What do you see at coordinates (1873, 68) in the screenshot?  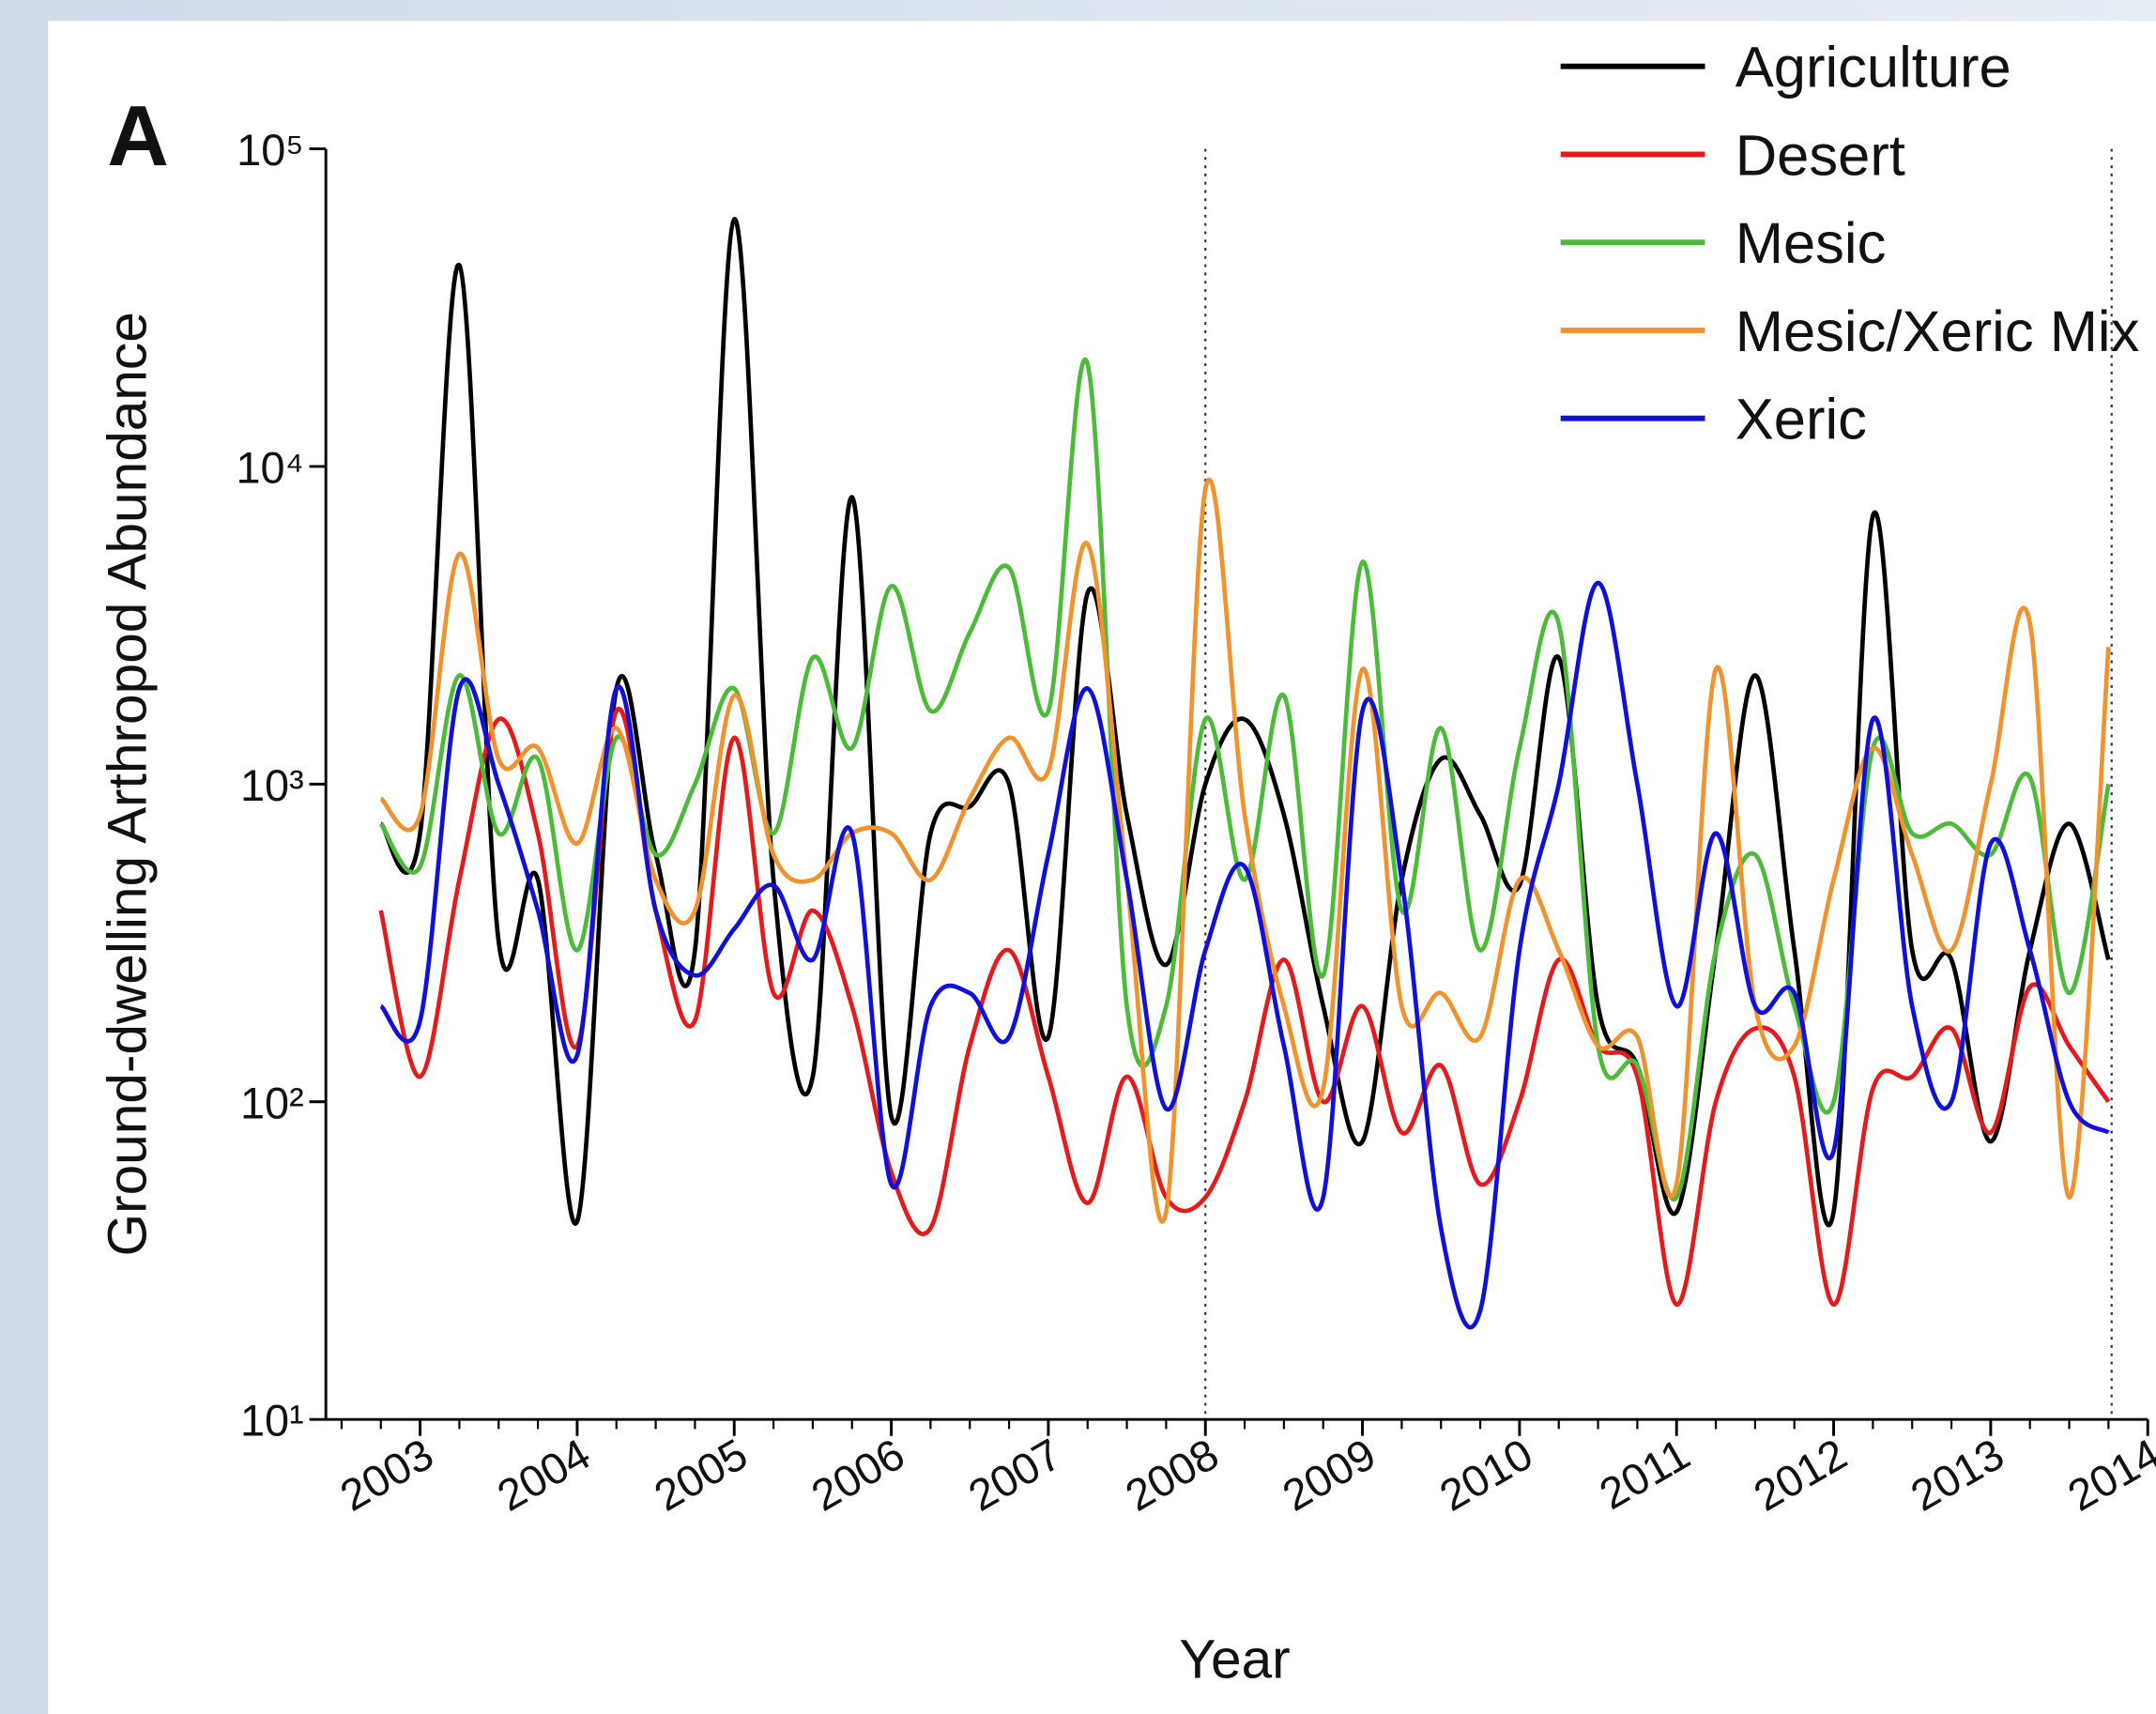 I see `legend-label: Agriculture` at bounding box center [1873, 68].